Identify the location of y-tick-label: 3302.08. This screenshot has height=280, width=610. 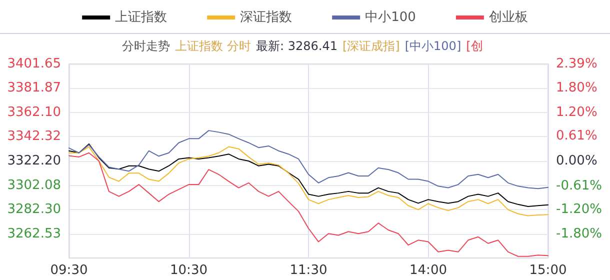
(34, 186).